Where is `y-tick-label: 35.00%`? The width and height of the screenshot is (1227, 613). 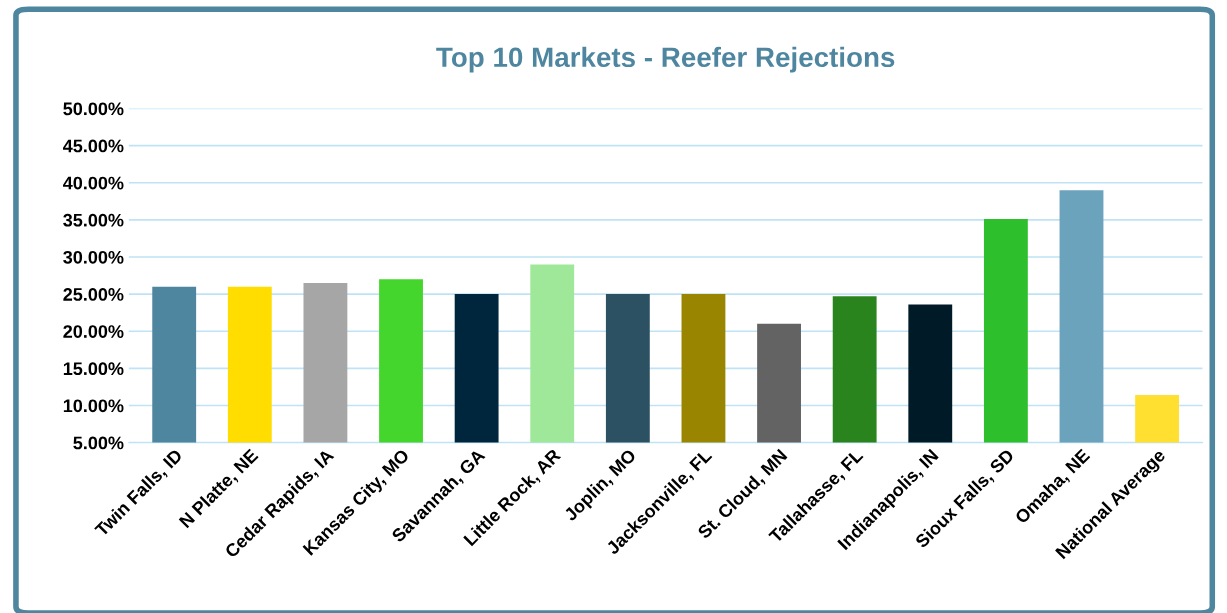 y-tick-label: 35.00% is located at coordinates (93, 220).